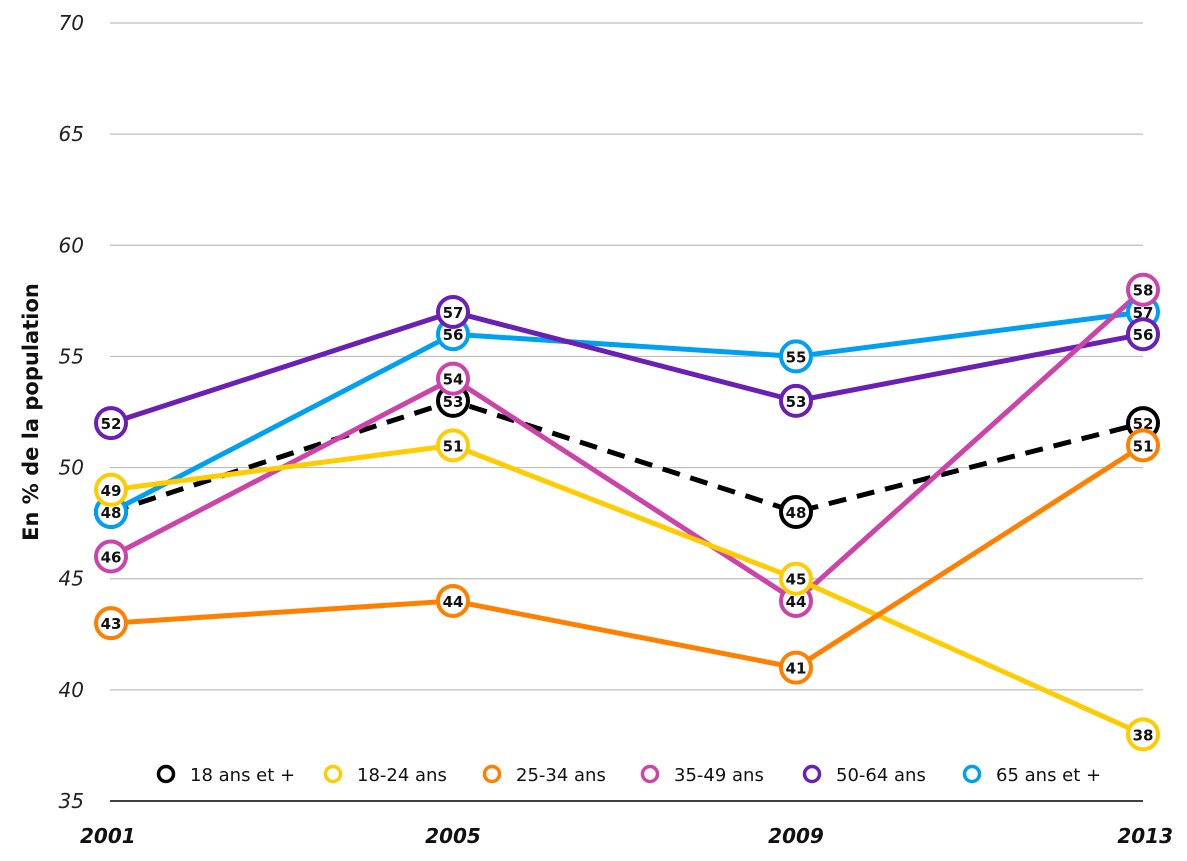 The width and height of the screenshot is (1187, 861). I want to click on x-tick-label: 2001, so click(108, 836).